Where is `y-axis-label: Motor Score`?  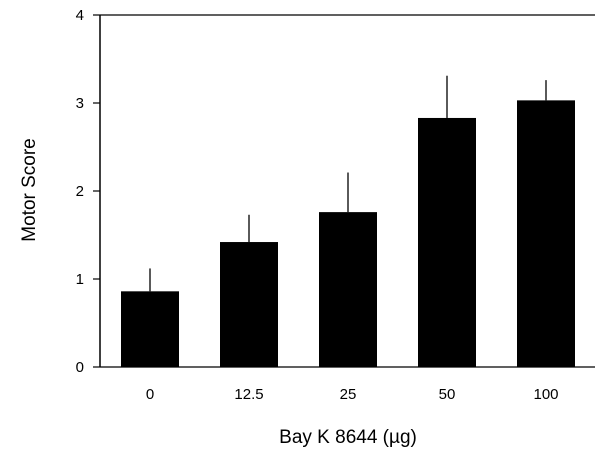 y-axis-label: Motor Score is located at coordinates (29, 189).